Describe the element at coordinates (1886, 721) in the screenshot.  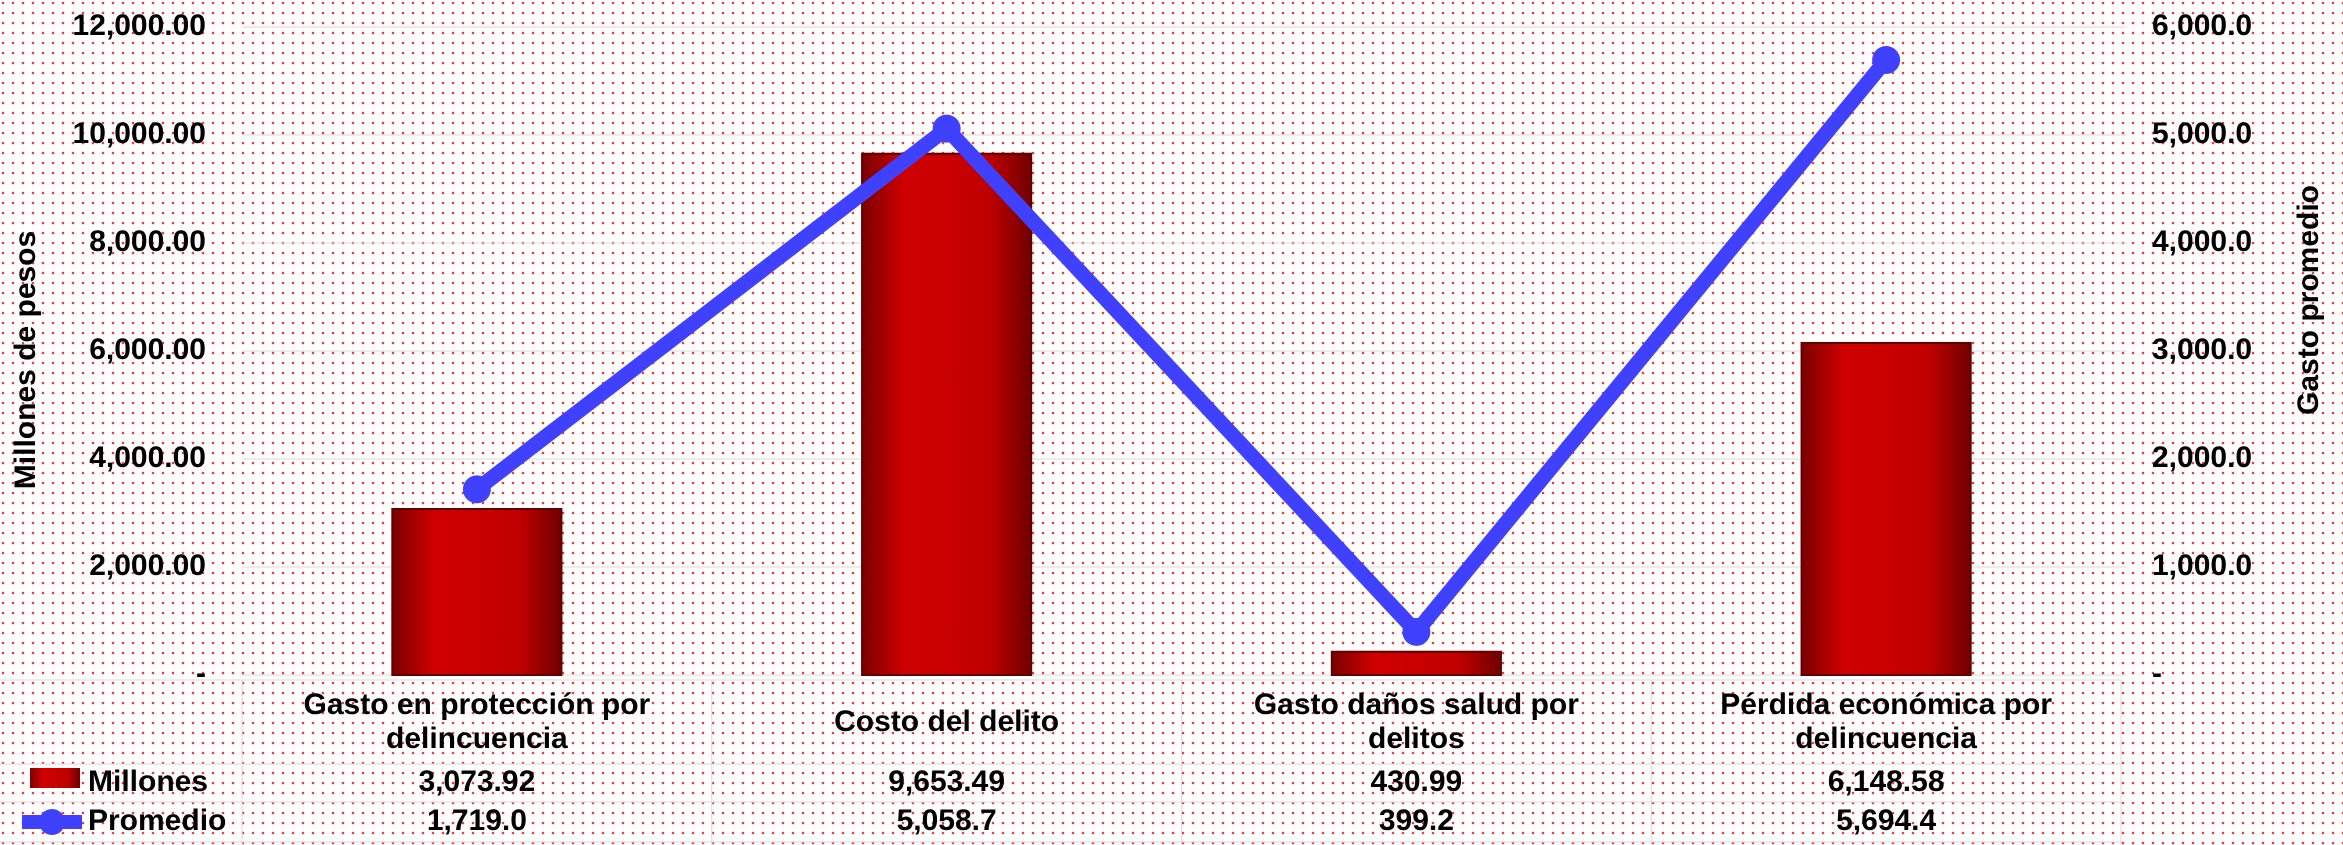
I see `x-tick-label: Pérdida económica por delincuencia` at that location.